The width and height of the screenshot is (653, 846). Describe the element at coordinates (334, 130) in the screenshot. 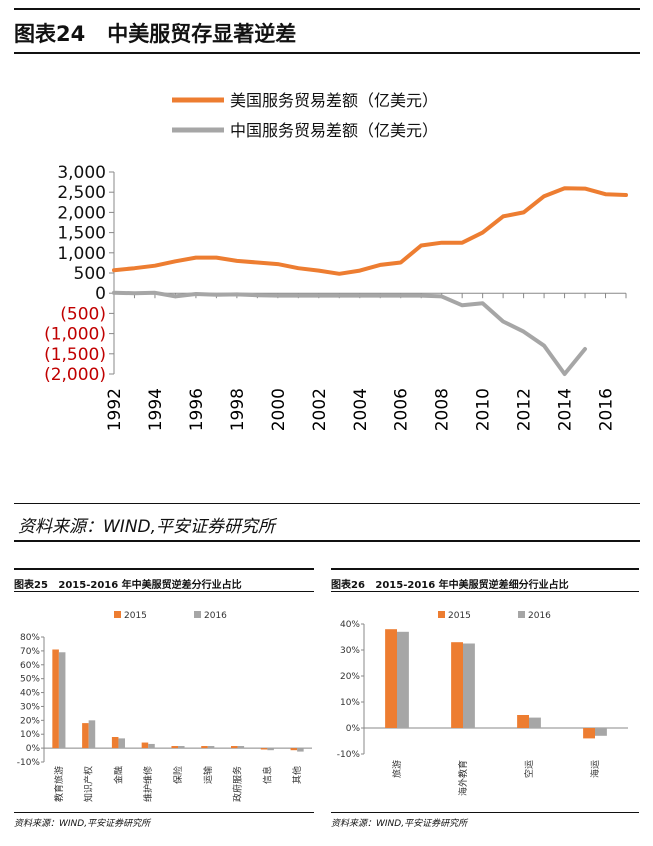

I see `legend-label-1: 中国服务贸易差额（亿美元）` at that location.